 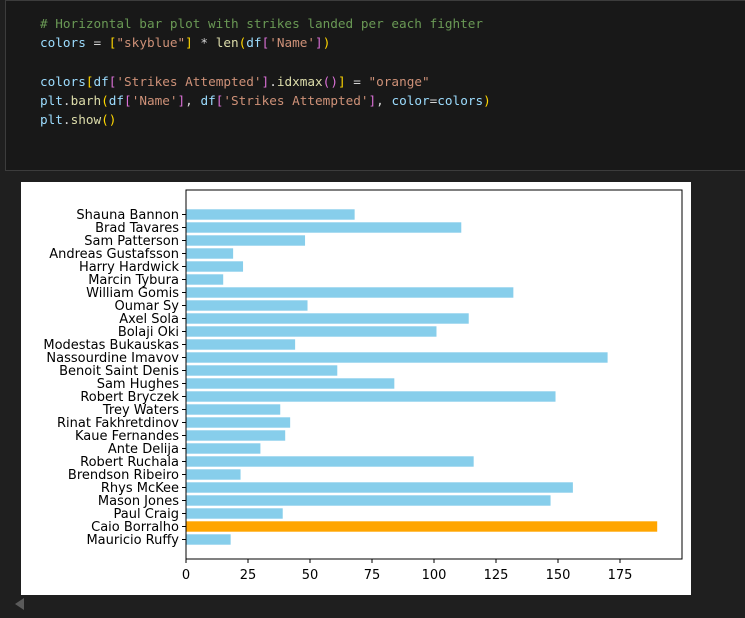 What do you see at coordinates (620, 575) in the screenshot?
I see `x-tick-label: 175` at bounding box center [620, 575].